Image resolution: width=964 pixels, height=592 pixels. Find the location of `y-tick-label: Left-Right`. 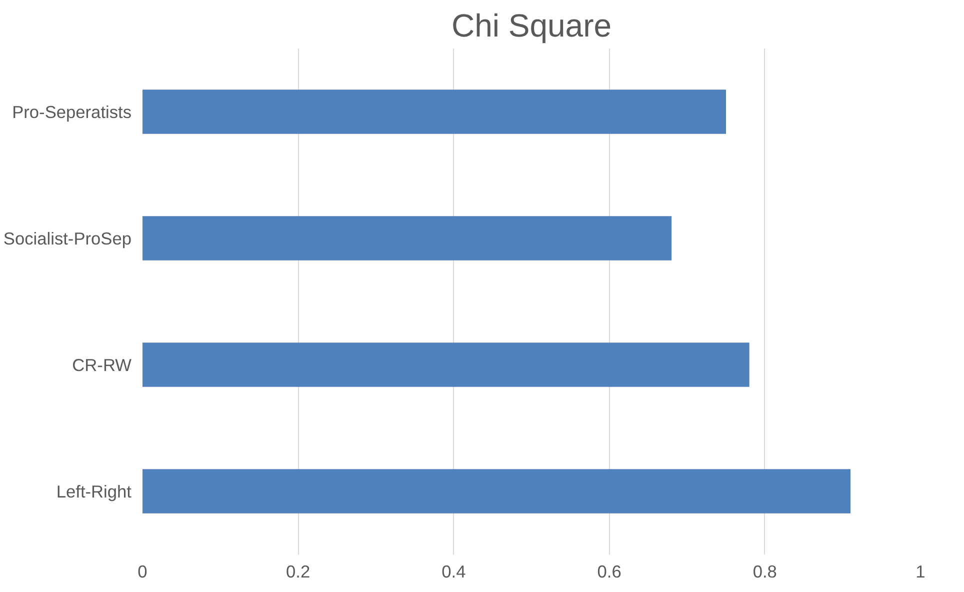

y-tick-label: Left-Right is located at coordinates (94, 491).